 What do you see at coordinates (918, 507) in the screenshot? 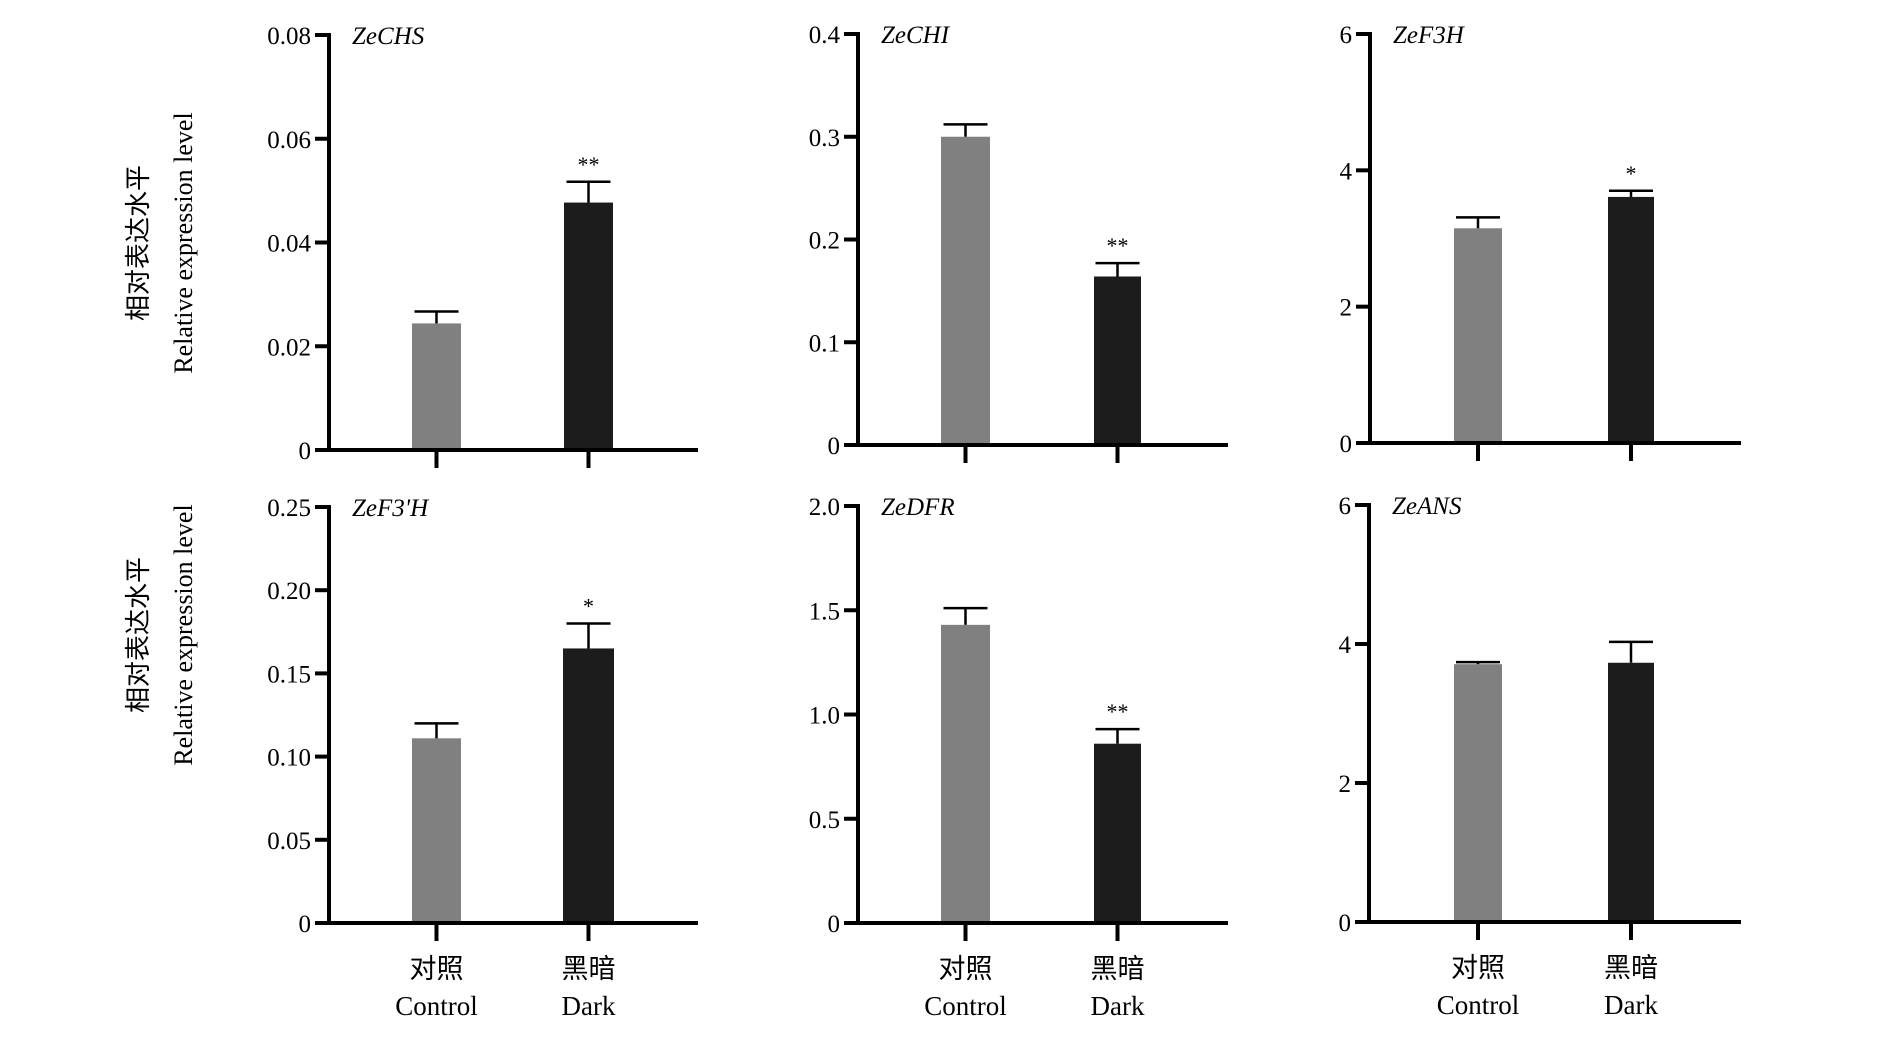
I see `gene-title: ZeDFR` at bounding box center [918, 507].